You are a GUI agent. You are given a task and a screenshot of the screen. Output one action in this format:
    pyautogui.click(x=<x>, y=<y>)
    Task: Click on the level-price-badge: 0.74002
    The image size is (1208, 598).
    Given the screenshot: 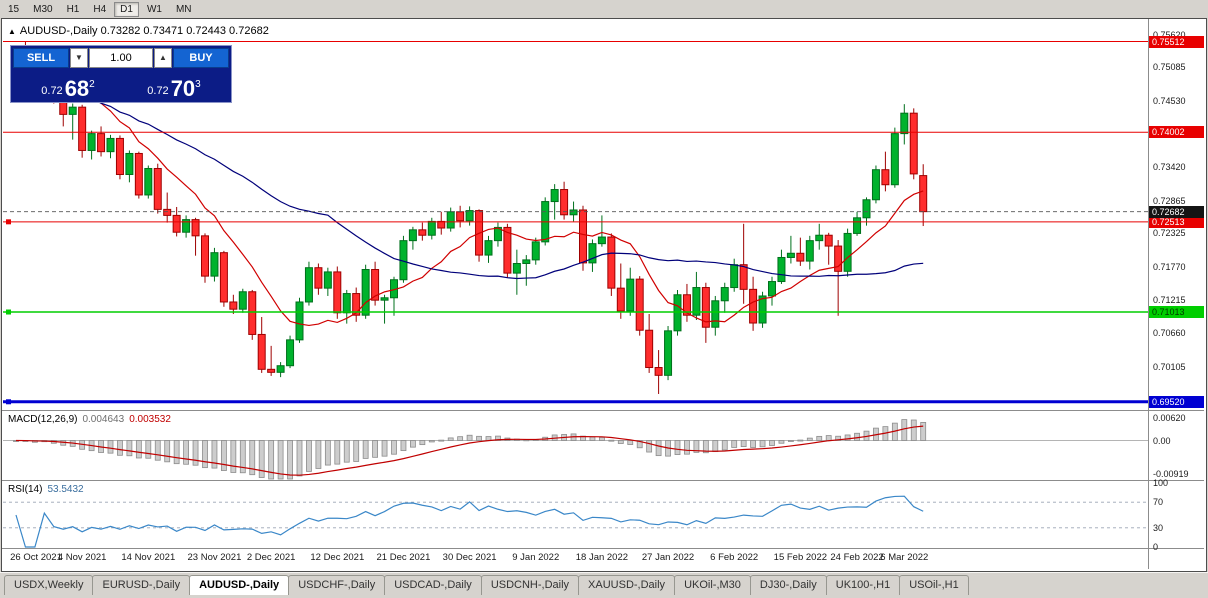 What is the action you would take?
    pyautogui.click(x=1176, y=132)
    